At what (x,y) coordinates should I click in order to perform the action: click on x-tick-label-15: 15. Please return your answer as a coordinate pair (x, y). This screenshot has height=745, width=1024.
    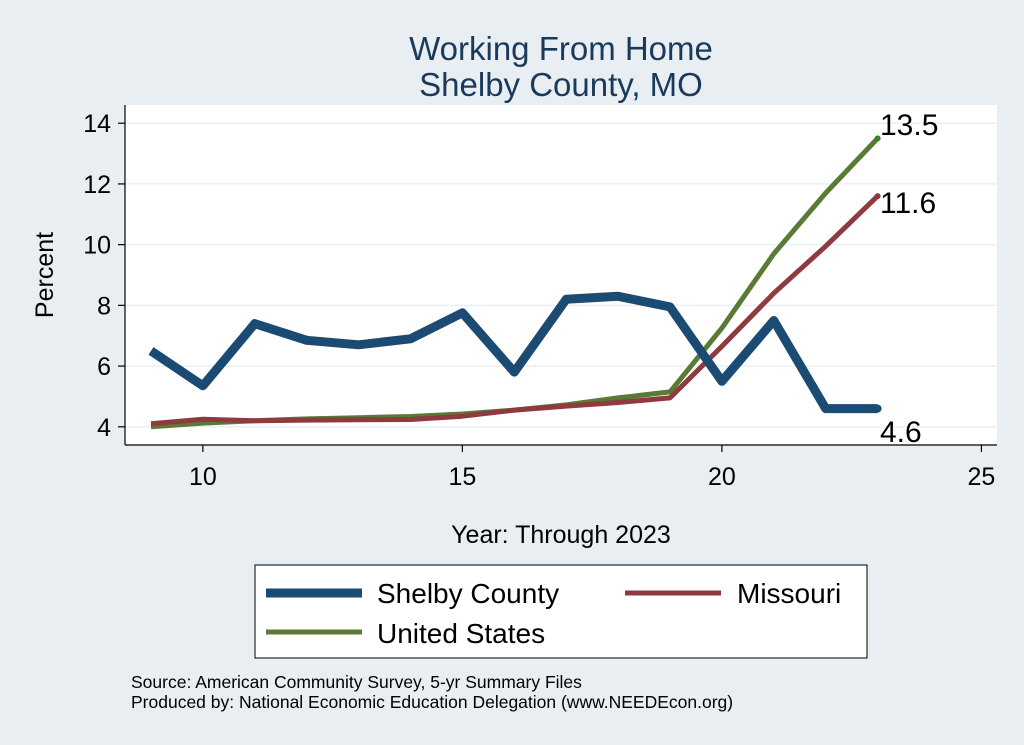
    Looking at the image, I should click on (462, 477).